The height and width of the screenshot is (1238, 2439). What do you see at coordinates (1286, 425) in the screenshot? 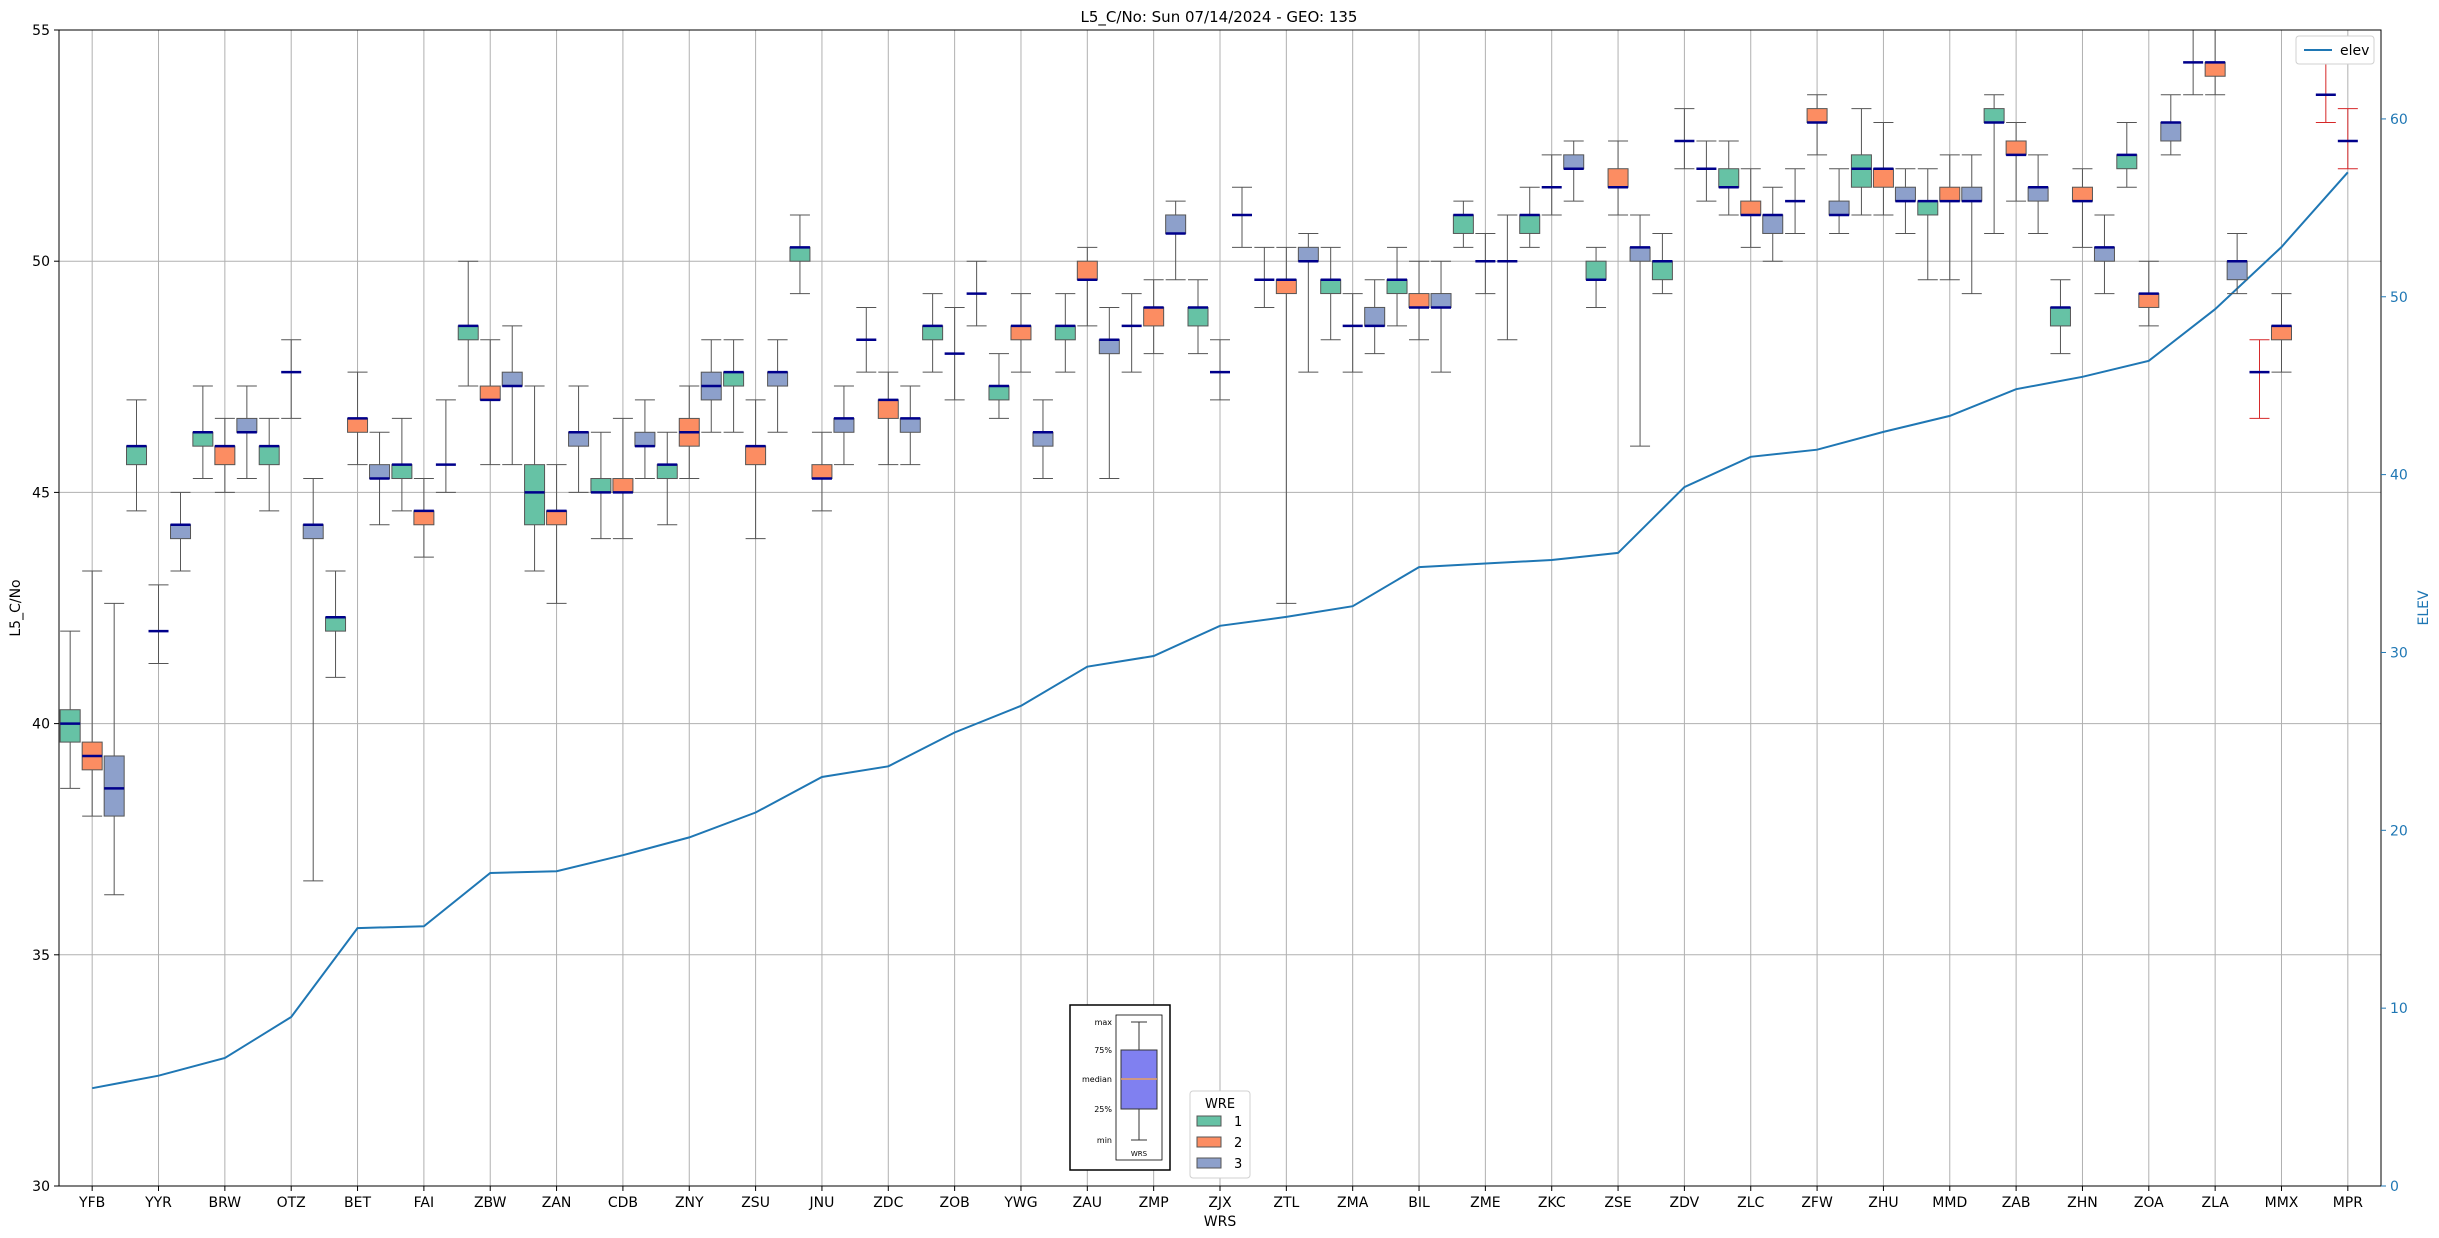
I see `box-ZTL-wre2` at bounding box center [1286, 425].